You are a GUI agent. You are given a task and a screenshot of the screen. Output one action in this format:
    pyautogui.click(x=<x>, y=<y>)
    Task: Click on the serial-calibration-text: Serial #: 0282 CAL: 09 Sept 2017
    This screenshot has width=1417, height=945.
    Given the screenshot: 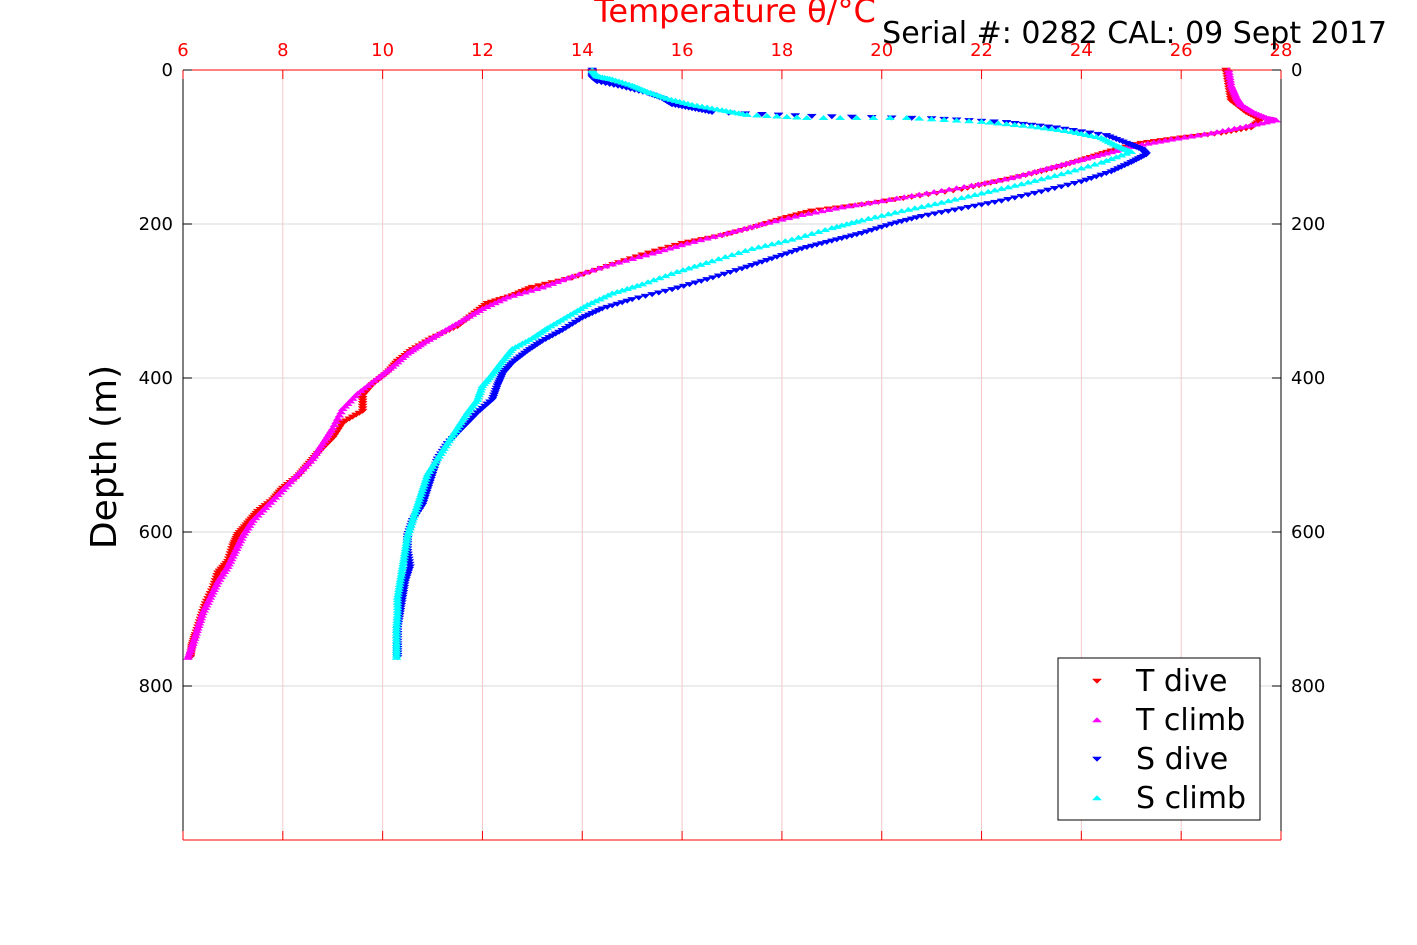 What is the action you would take?
    pyautogui.click(x=1134, y=33)
    